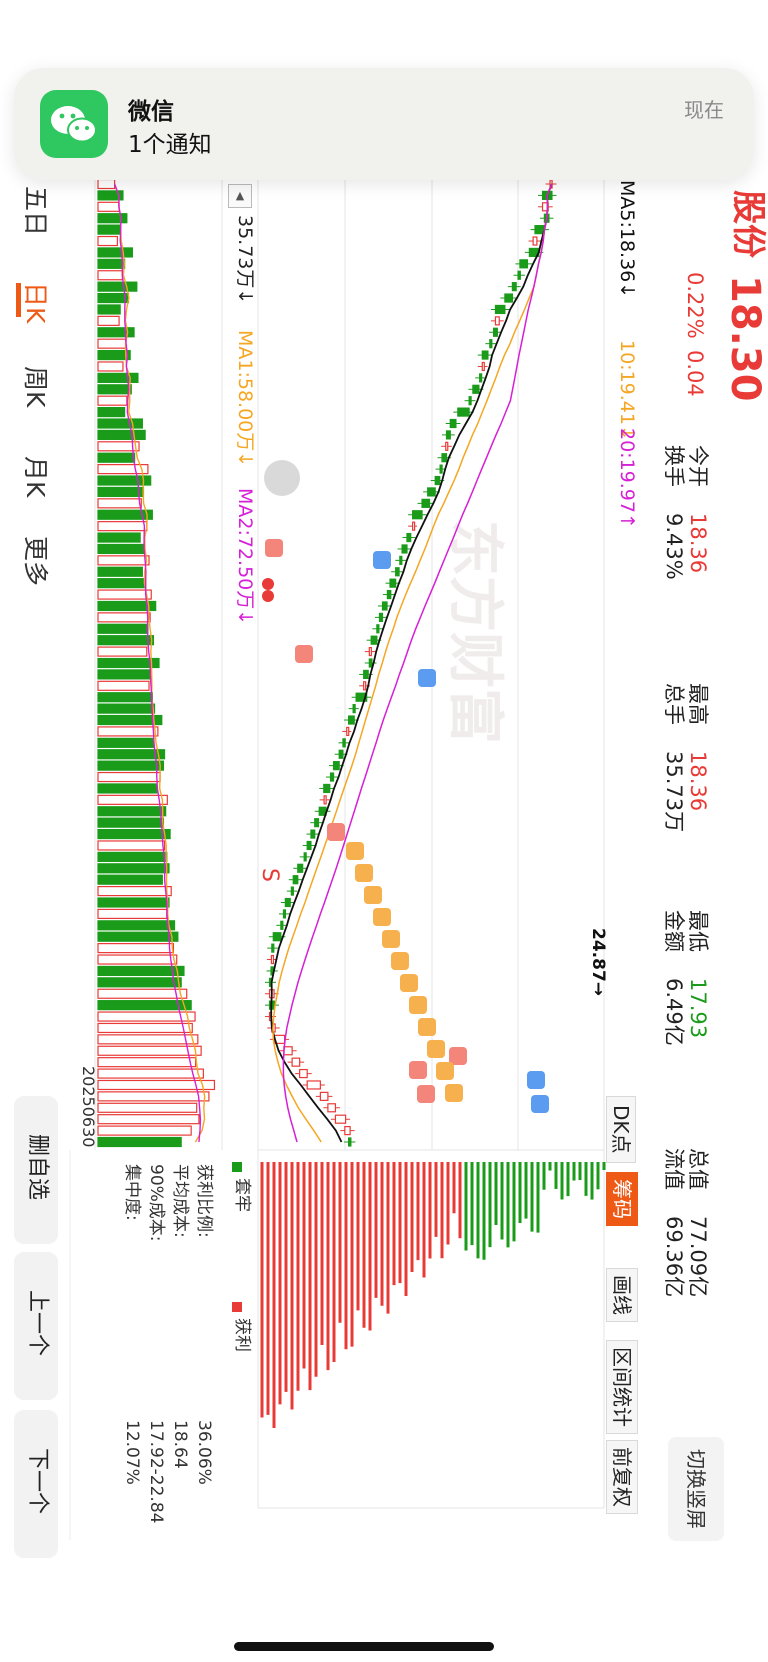 The height and width of the screenshot is (1662, 768). Describe the element at coordinates (598, 962) in the screenshot. I see `max-price-label: 24.87→` at that location.